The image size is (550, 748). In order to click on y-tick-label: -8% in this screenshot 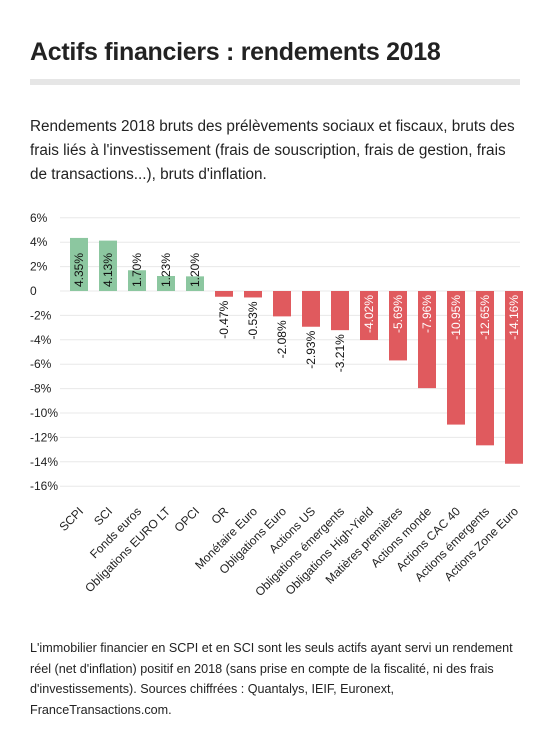, I will do `click(41, 389)`.